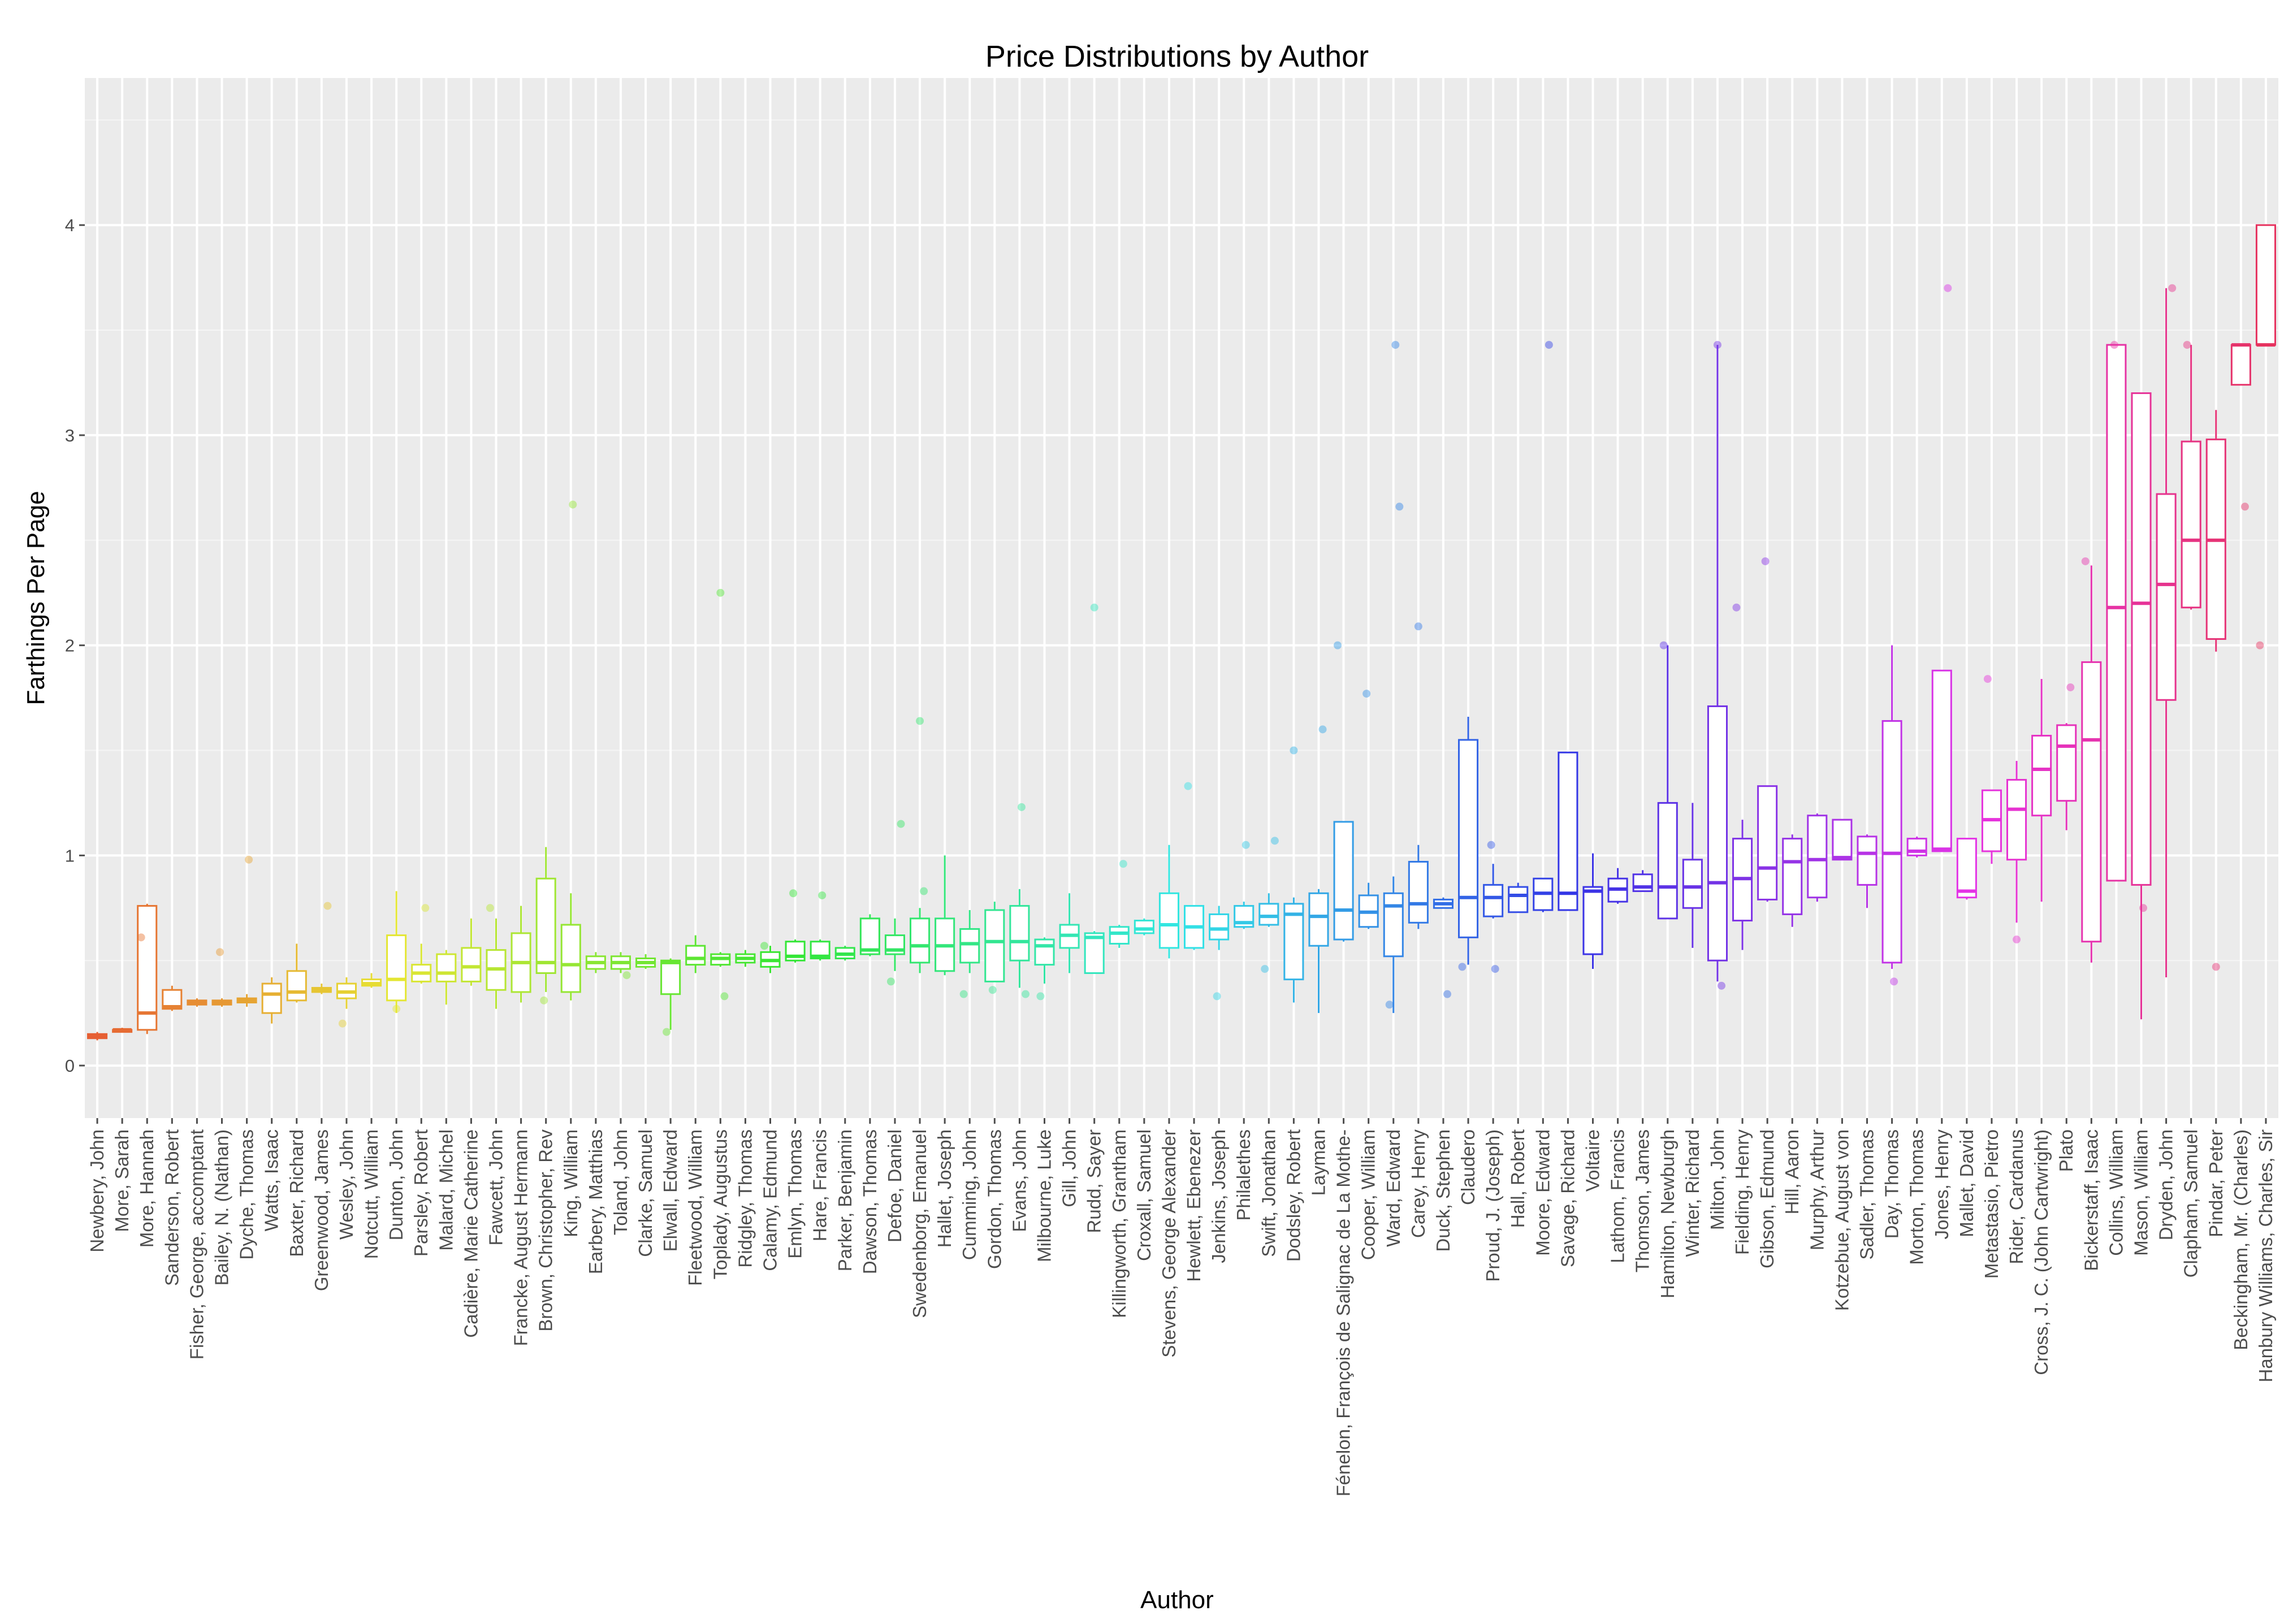 This screenshot has width=2284, height=1624. What do you see at coordinates (1177, 1600) in the screenshot?
I see `x-axis-title: Author` at bounding box center [1177, 1600].